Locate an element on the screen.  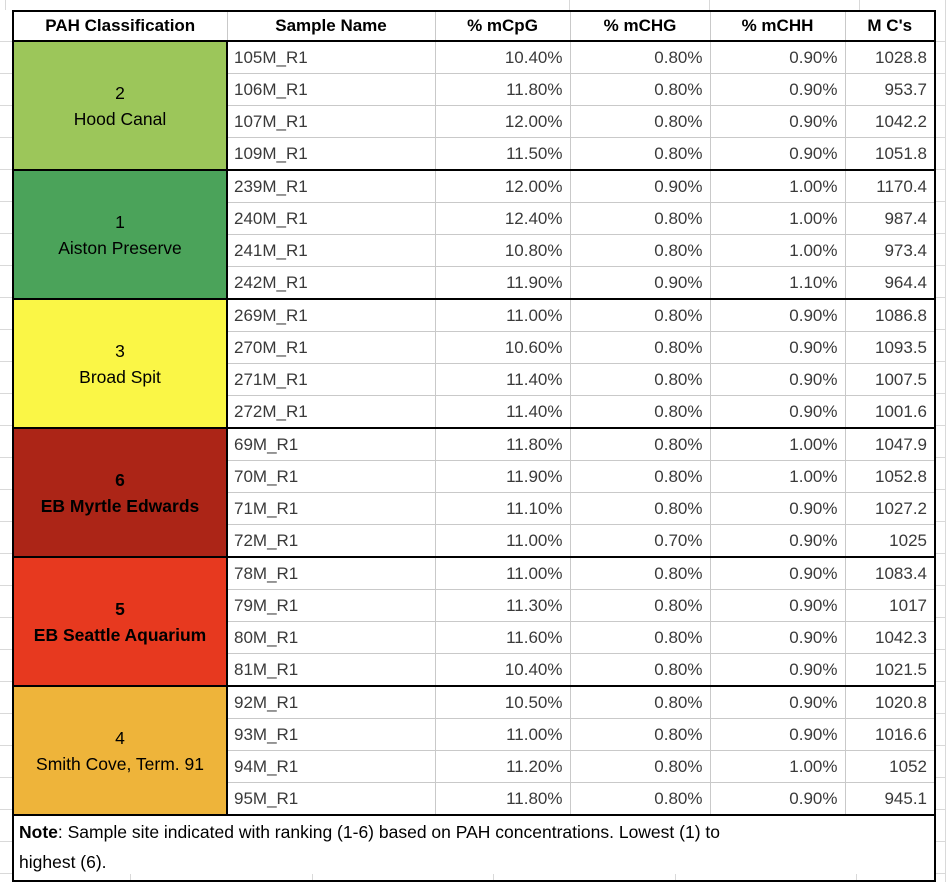
mcs-cell: 1016.6 is located at coordinates (890, 734).